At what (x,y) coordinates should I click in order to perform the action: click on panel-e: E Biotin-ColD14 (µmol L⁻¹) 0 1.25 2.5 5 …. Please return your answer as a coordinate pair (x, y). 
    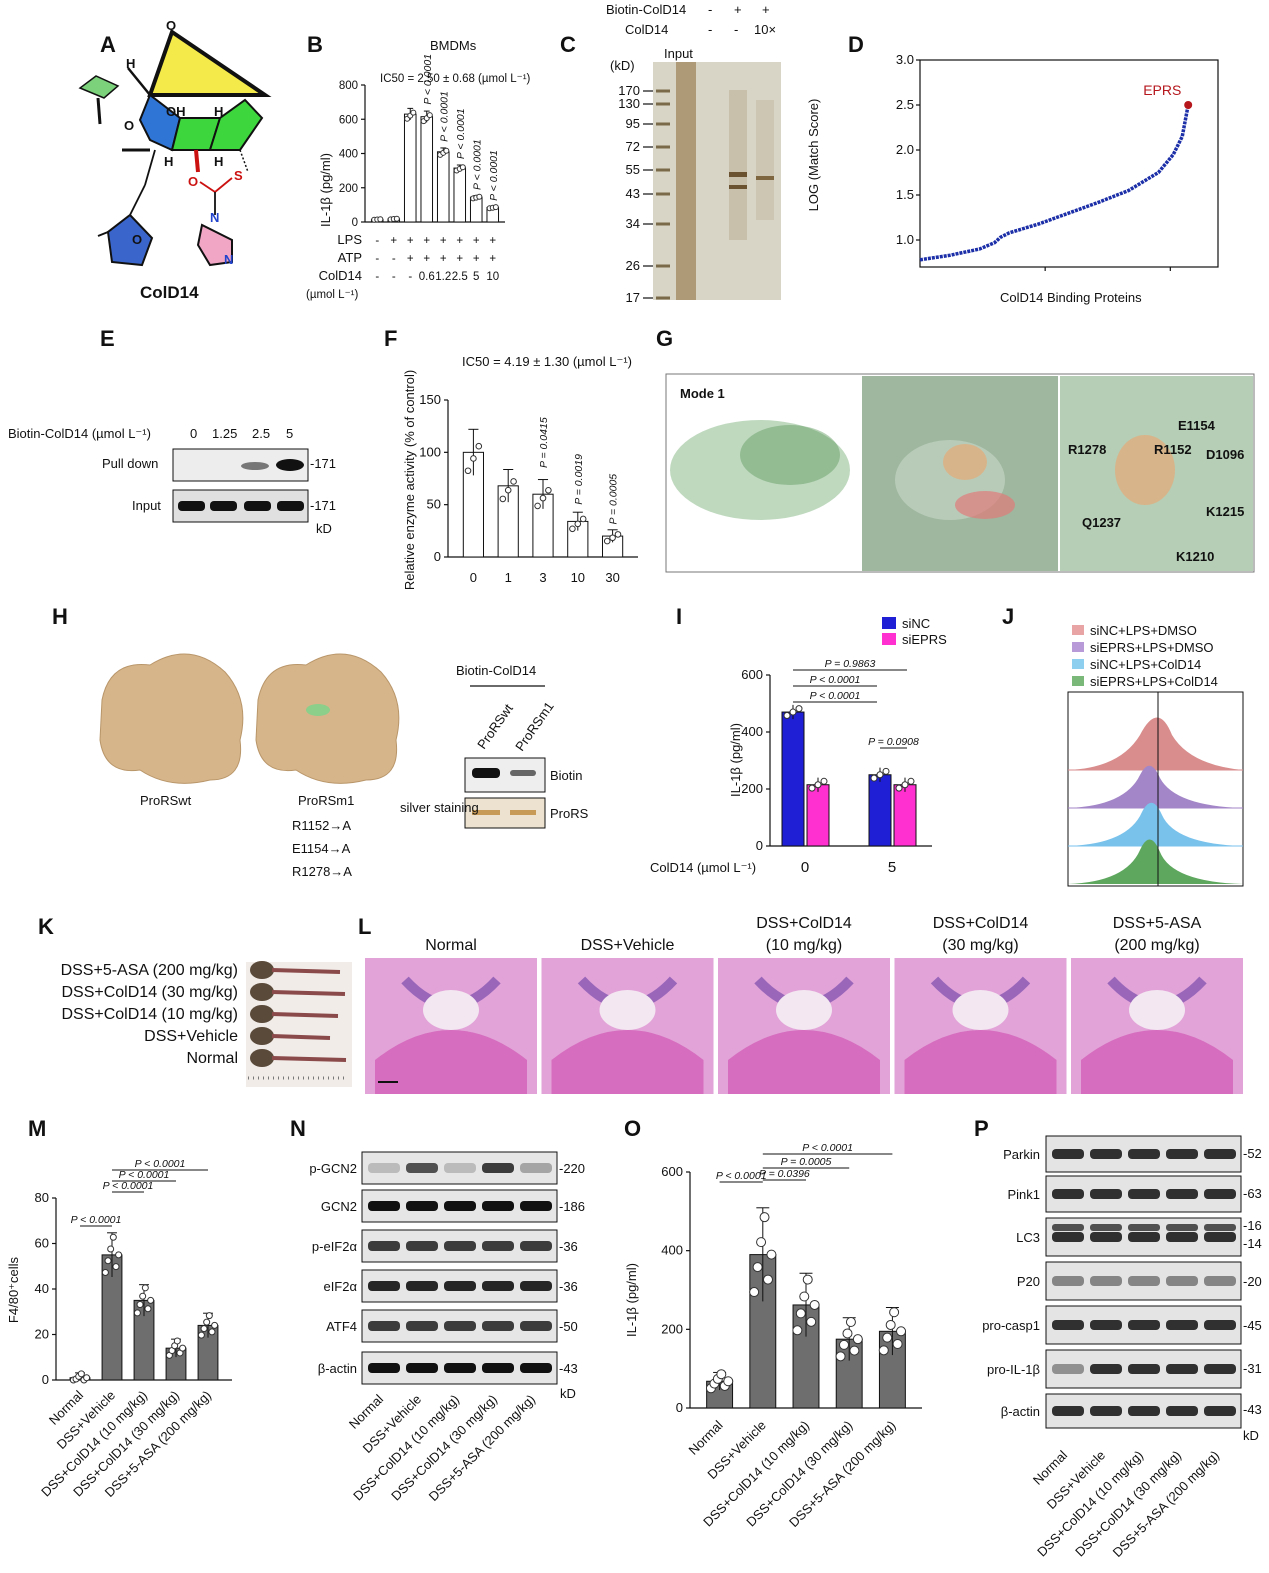
    Looking at the image, I should click on (172, 431).